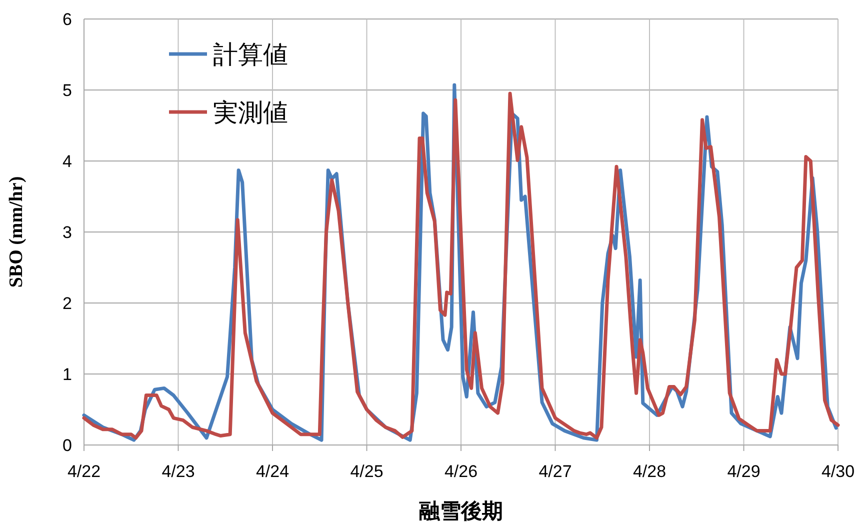  What do you see at coordinates (367, 471) in the screenshot?
I see `x-tick-label: 4/25` at bounding box center [367, 471].